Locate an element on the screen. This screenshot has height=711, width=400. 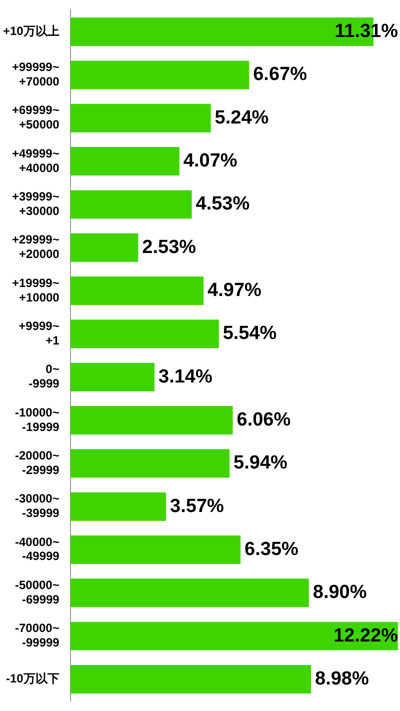
y-tick-label: +29999~ +20000 is located at coordinates (36, 247).